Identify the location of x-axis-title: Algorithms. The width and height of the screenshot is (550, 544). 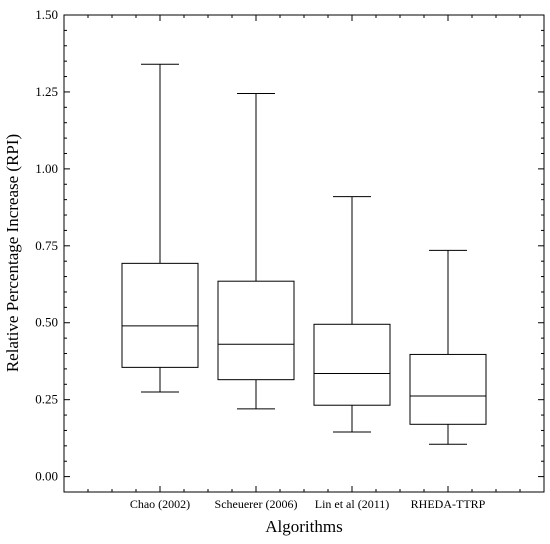
(303, 526).